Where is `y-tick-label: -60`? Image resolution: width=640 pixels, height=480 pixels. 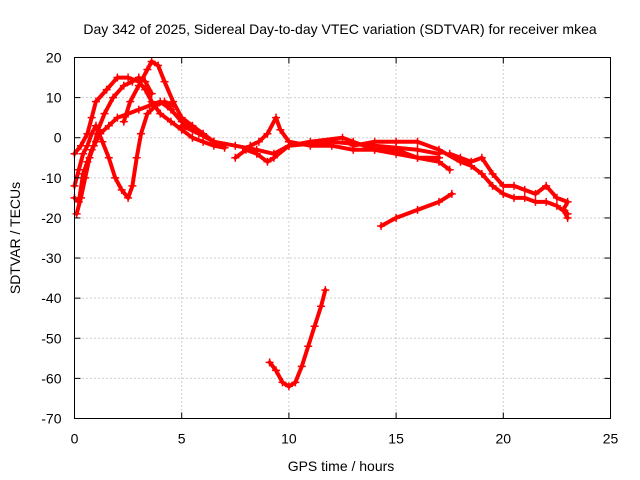
y-tick-label: -60 is located at coordinates (51, 378).